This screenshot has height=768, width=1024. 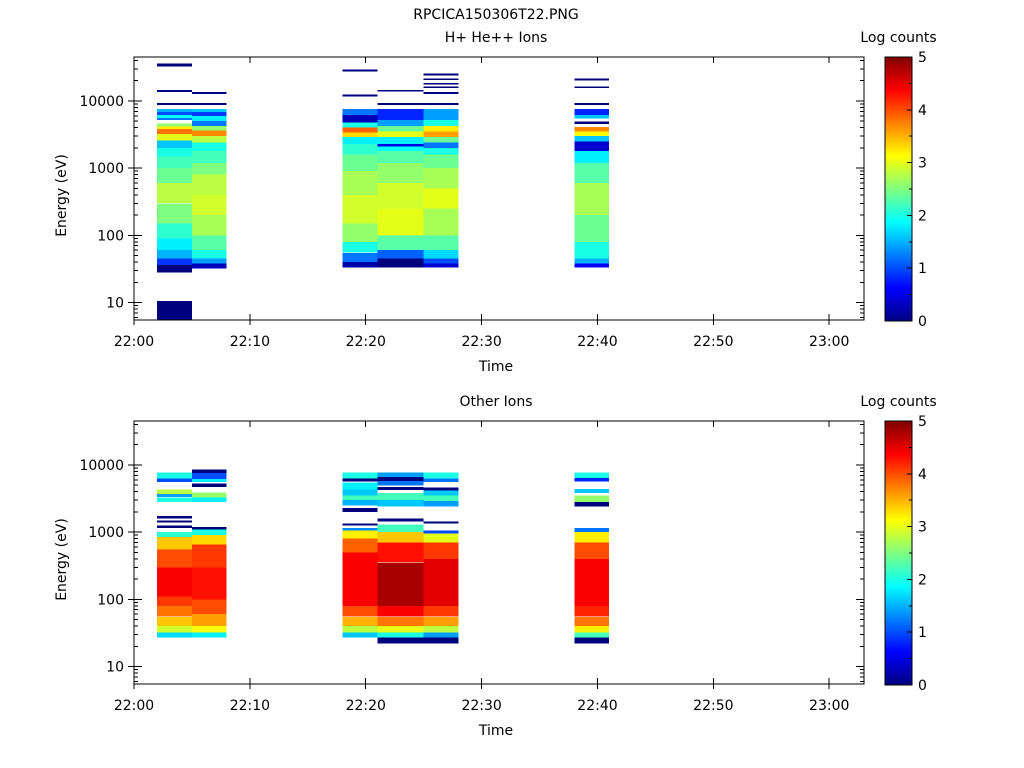 I want to click on x-tick-label: 22:50, so click(x=713, y=342).